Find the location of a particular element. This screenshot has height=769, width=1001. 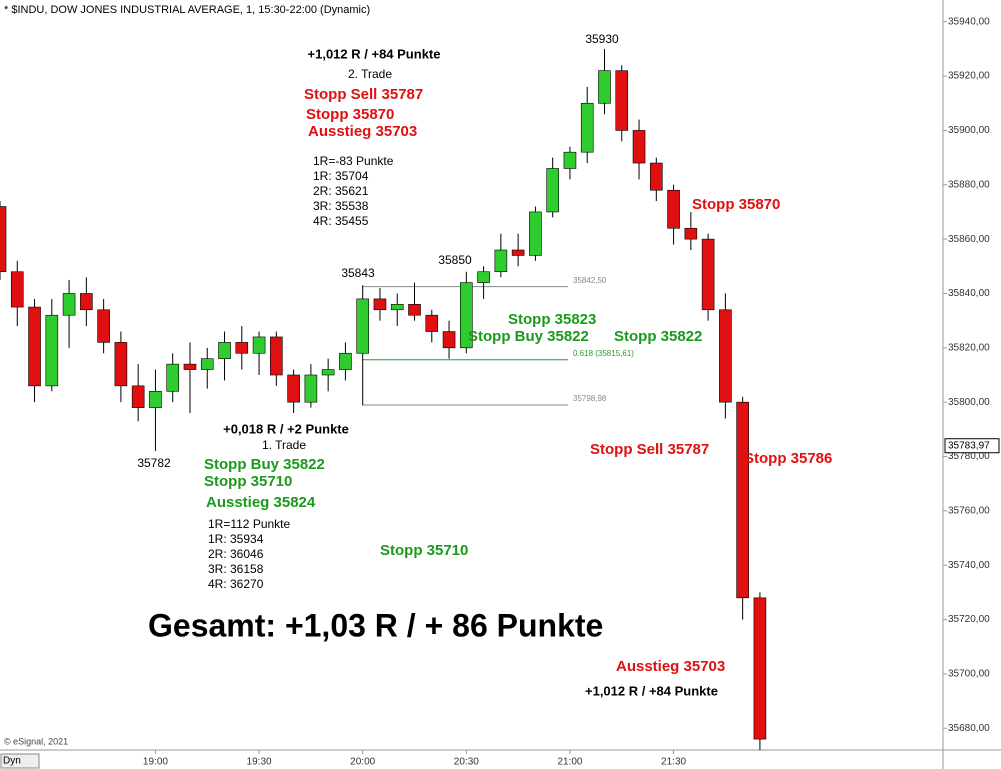

mode-button is located at coordinates (20, 761).